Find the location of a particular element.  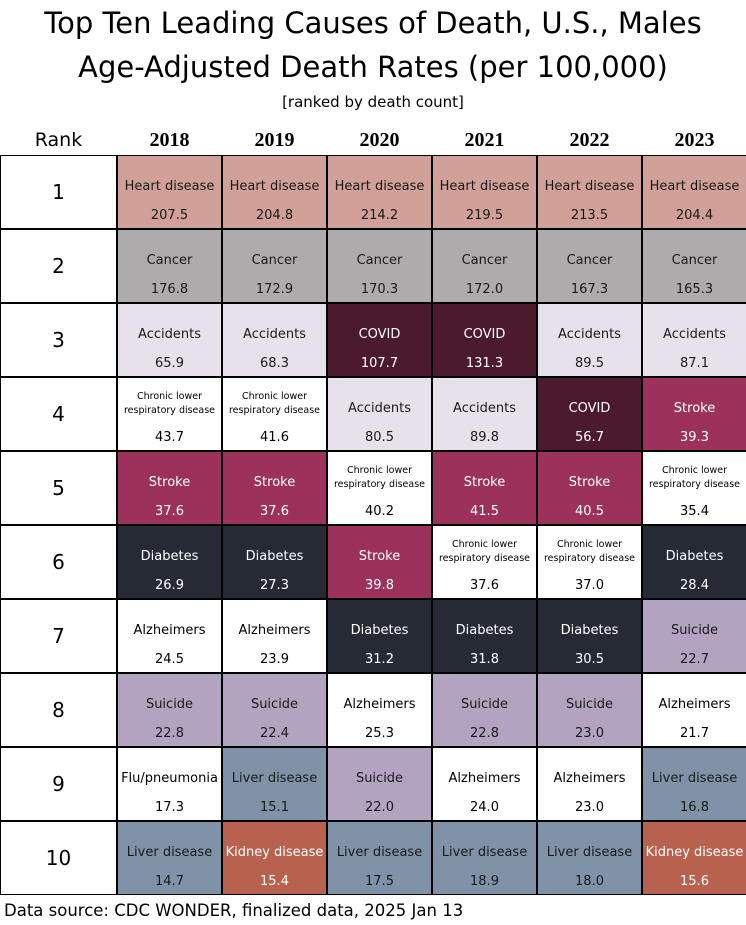

death-rate-value: 23.9 is located at coordinates (274, 659).